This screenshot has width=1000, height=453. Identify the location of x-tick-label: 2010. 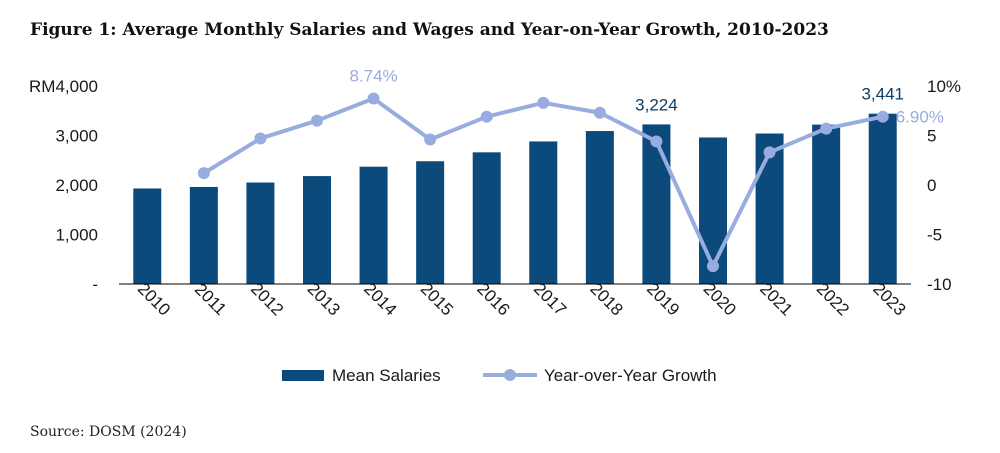
(154, 299).